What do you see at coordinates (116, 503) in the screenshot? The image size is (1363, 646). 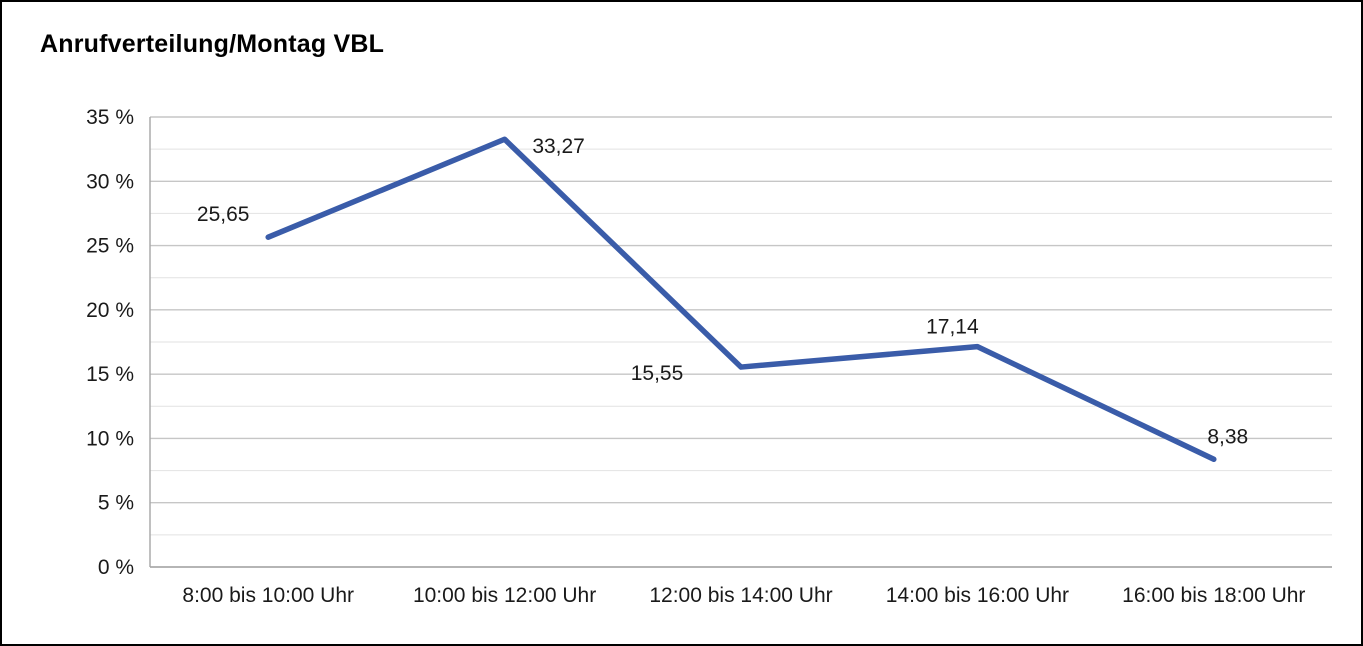 I see `y-tick-label: 5 %` at bounding box center [116, 503].